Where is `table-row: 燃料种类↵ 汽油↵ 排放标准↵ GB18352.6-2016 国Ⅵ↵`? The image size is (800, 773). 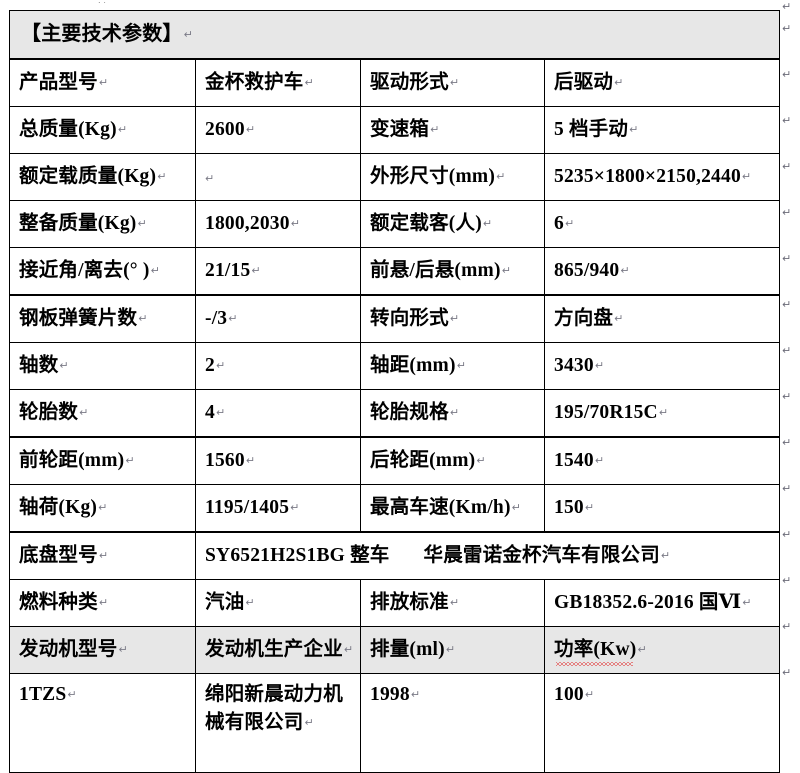
table-row: 燃料种类↵ 汽油↵ 排放标准↵ GB18352.6-2016 国Ⅵ↵ is located at coordinates (395, 603).